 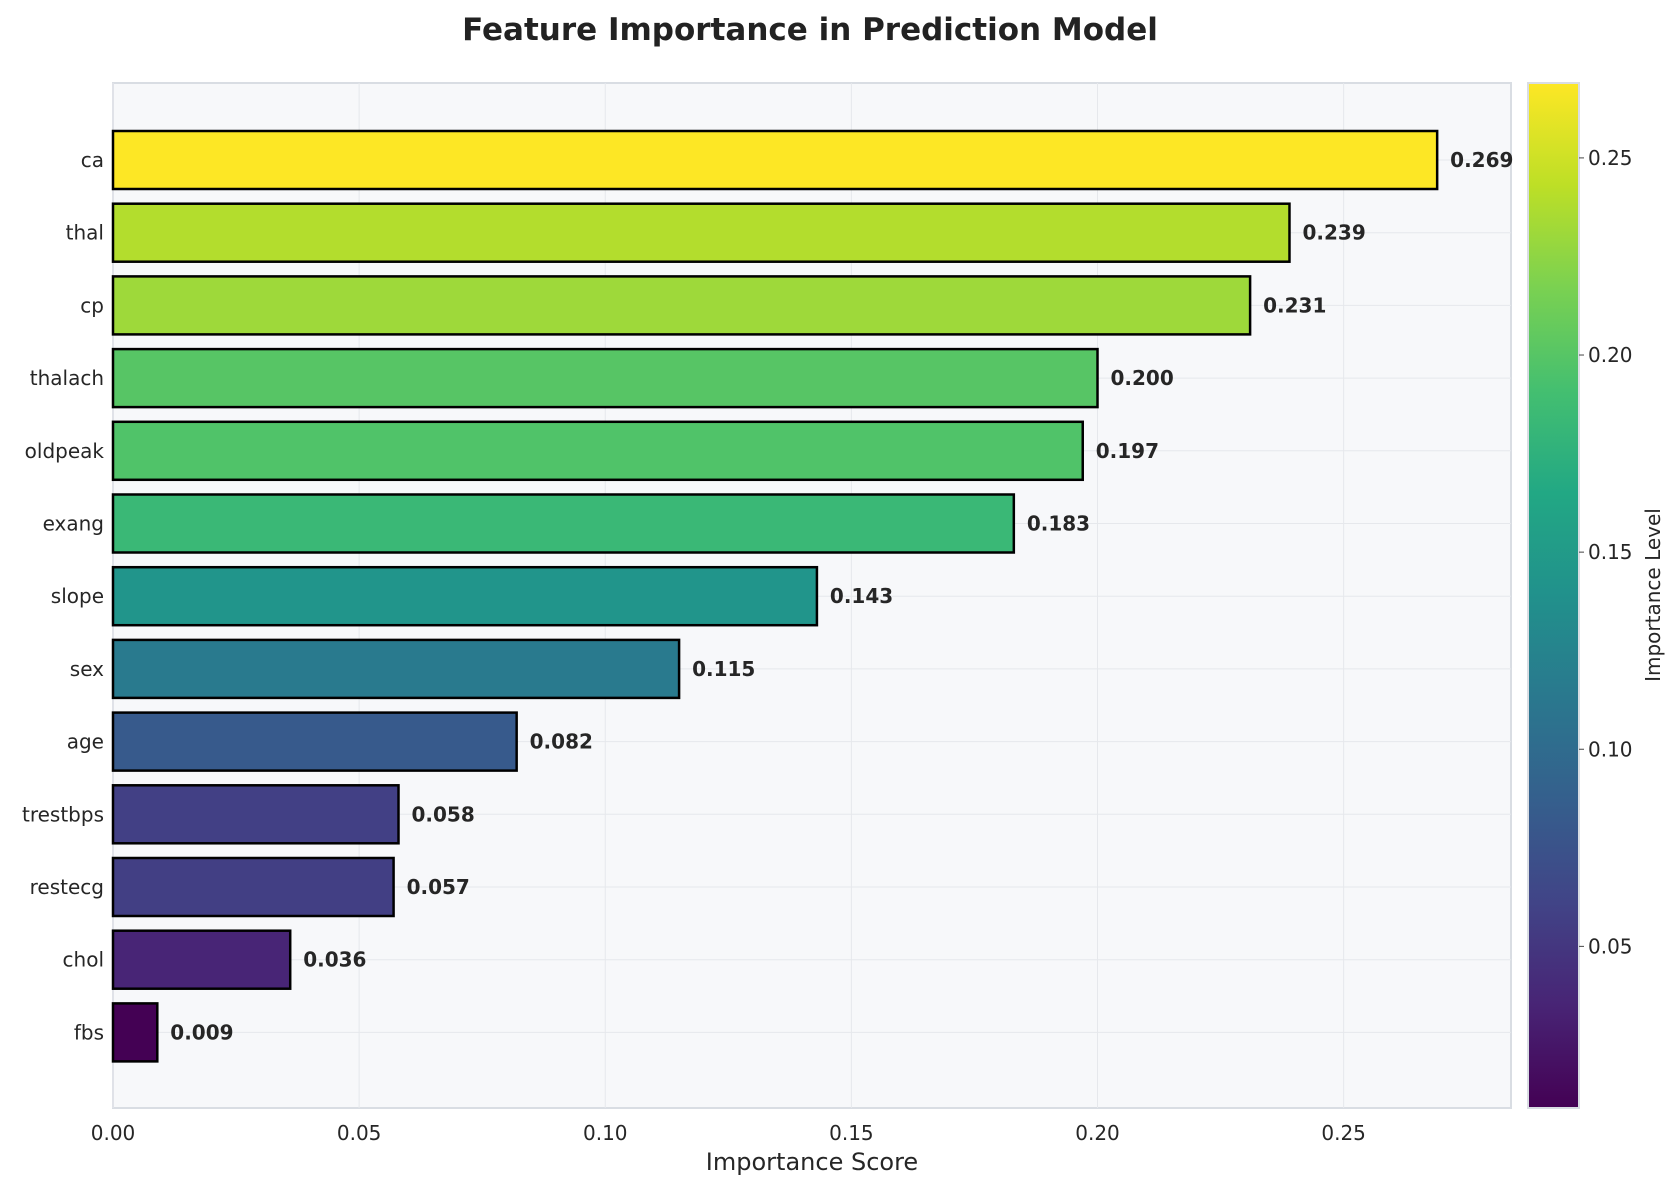 What do you see at coordinates (77, 596) in the screenshot?
I see `y-tick-label-slope: slope` at bounding box center [77, 596].